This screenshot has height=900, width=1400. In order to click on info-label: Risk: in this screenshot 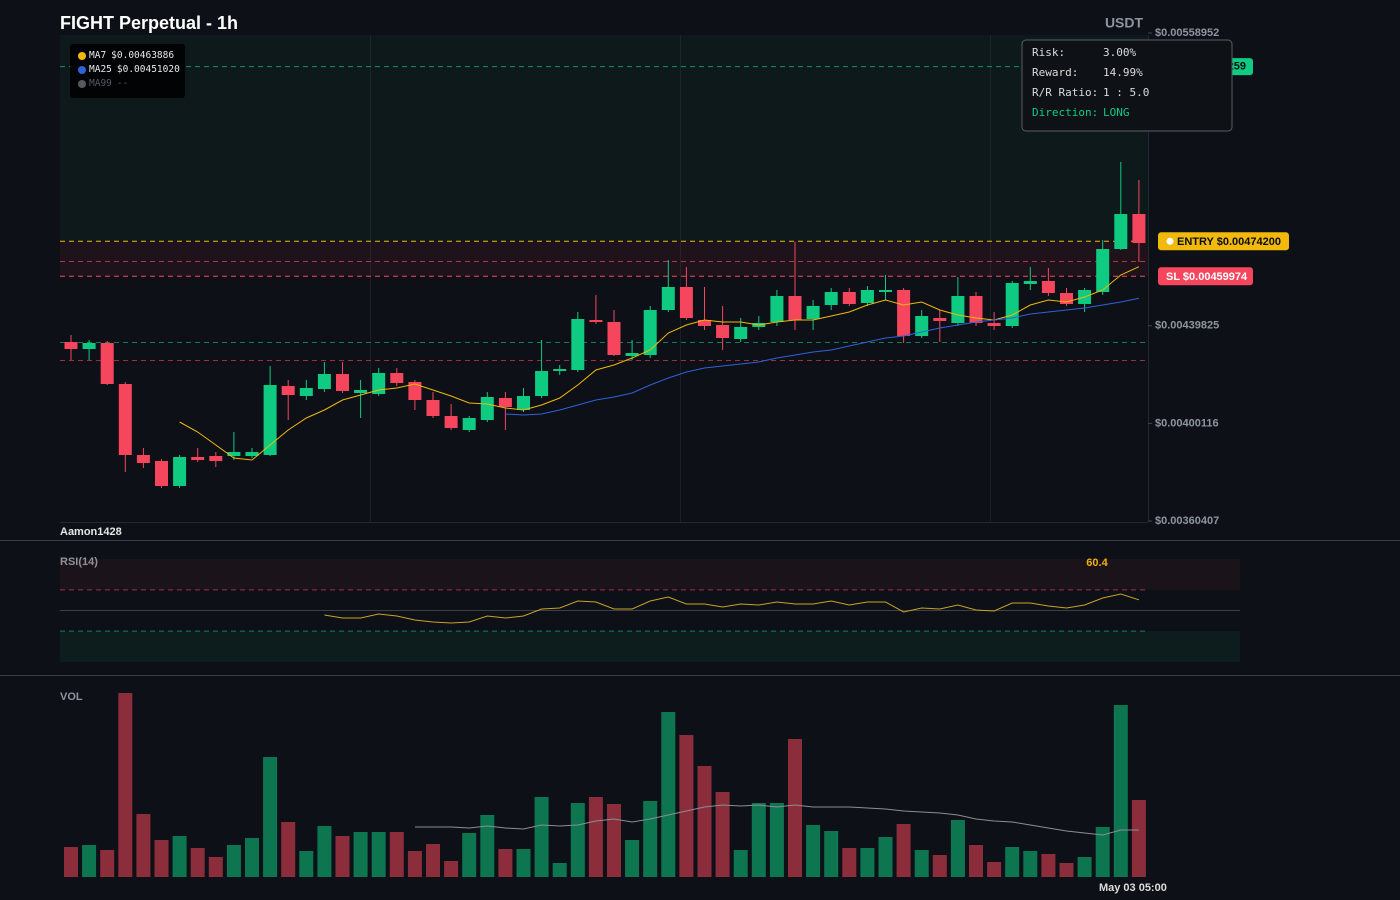, I will do `click(1048, 52)`.